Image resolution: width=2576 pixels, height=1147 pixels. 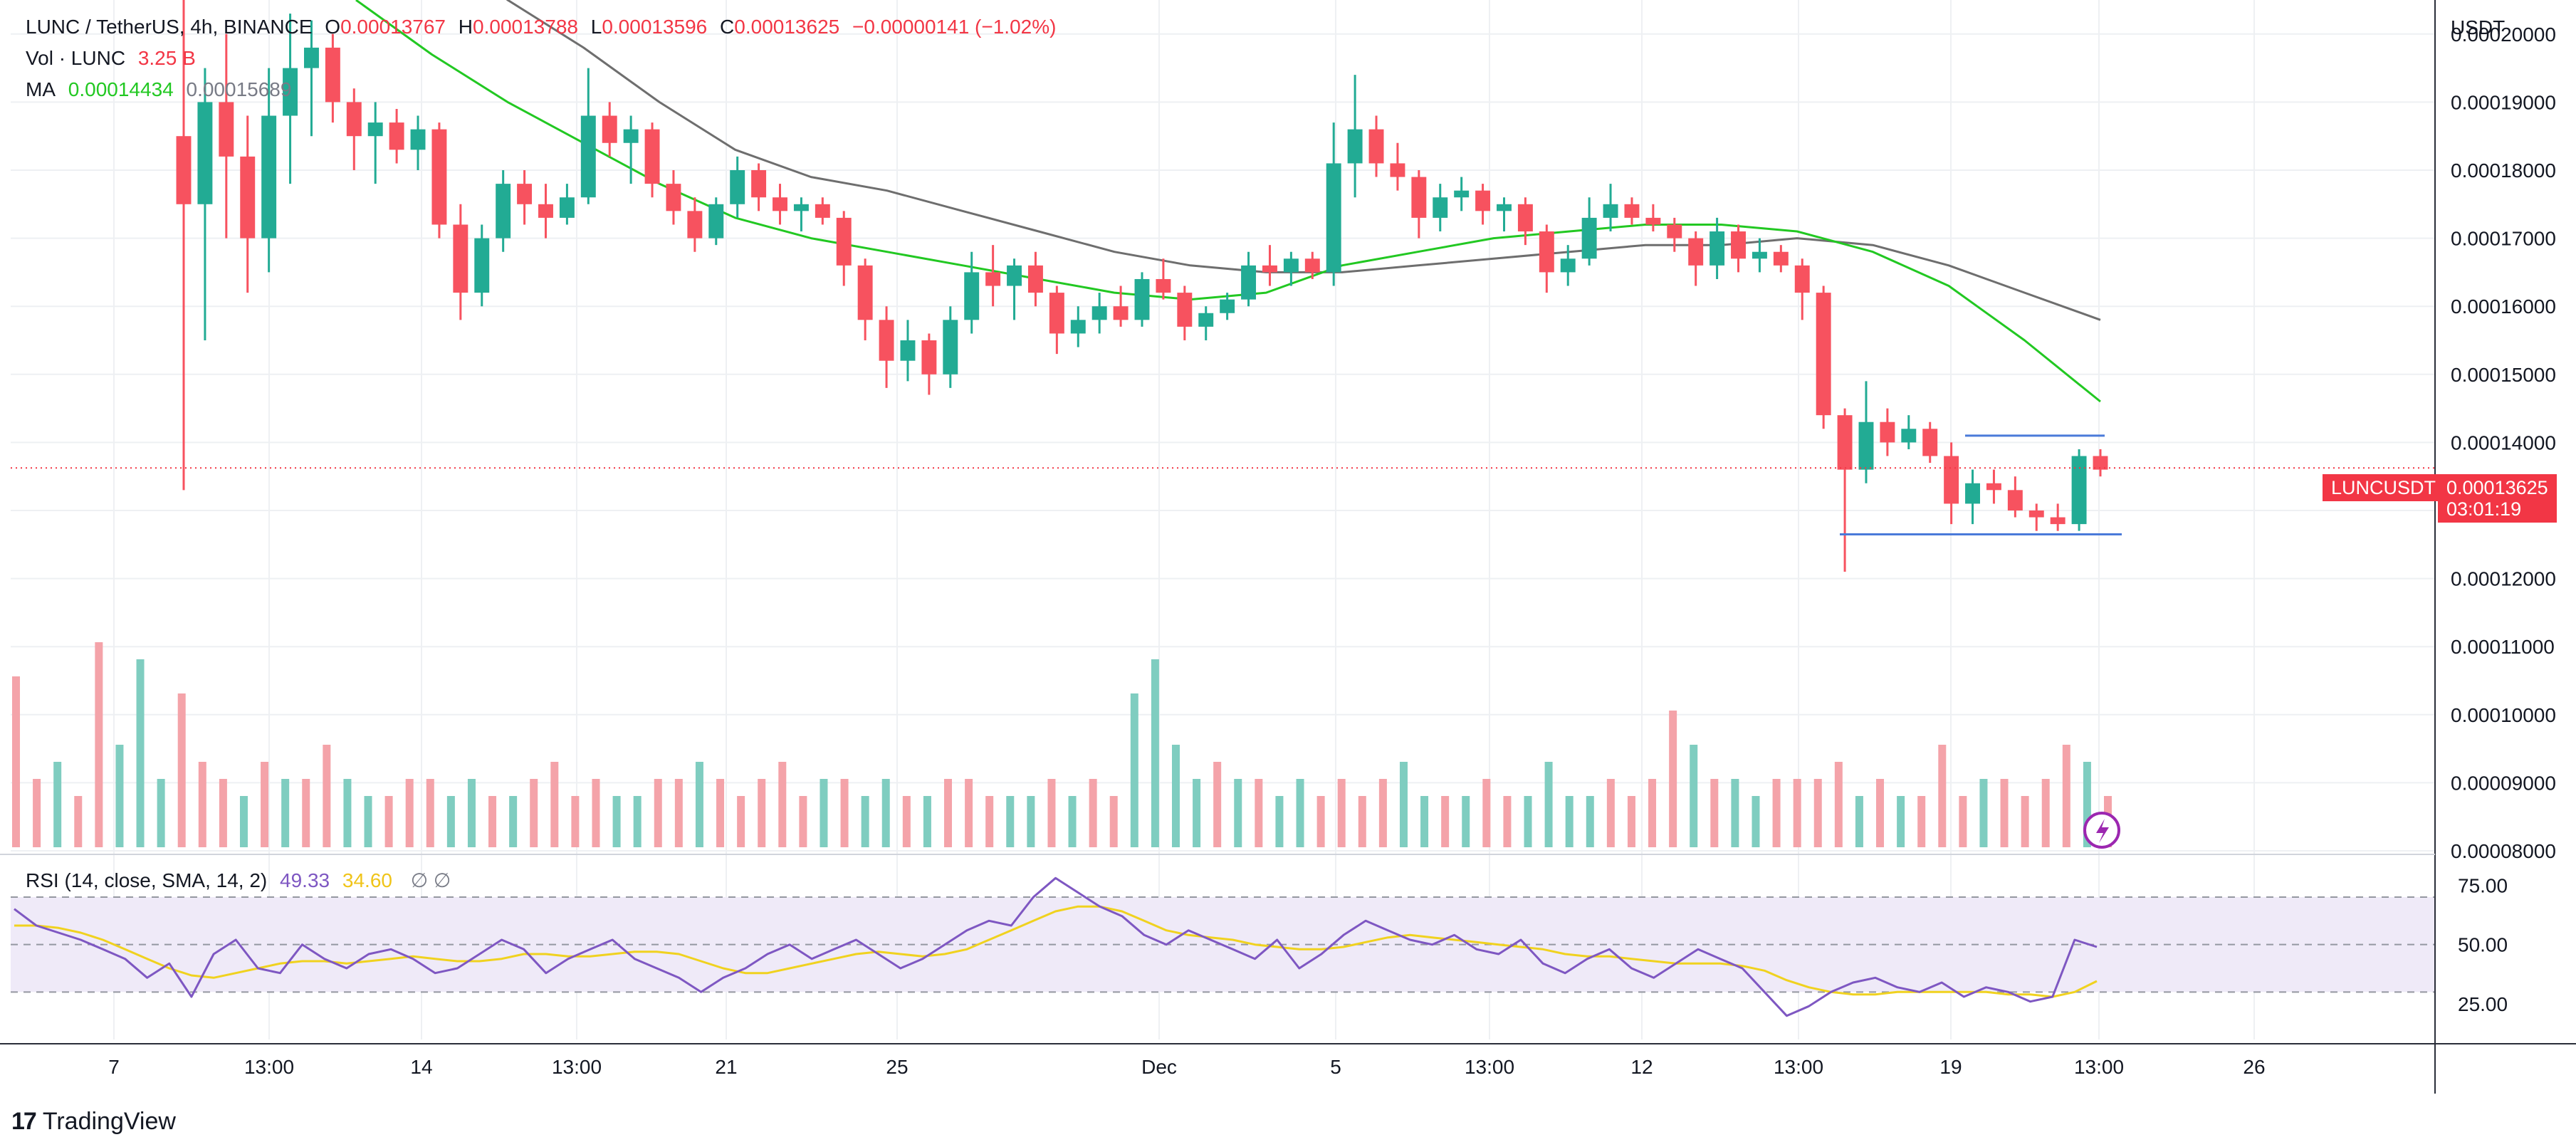 What do you see at coordinates (2483, 945) in the screenshot?
I see `rsi-tick-label: 50.00` at bounding box center [2483, 945].